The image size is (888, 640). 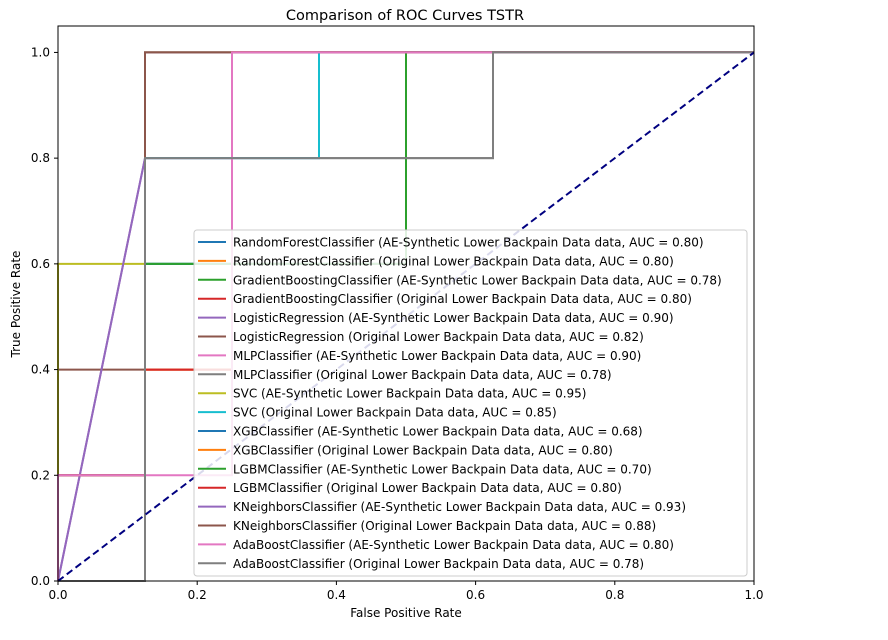 I want to click on y-axis-ticks: 0.0 0.2 0.4 0.6 0.8 1.0, so click(x=44, y=316).